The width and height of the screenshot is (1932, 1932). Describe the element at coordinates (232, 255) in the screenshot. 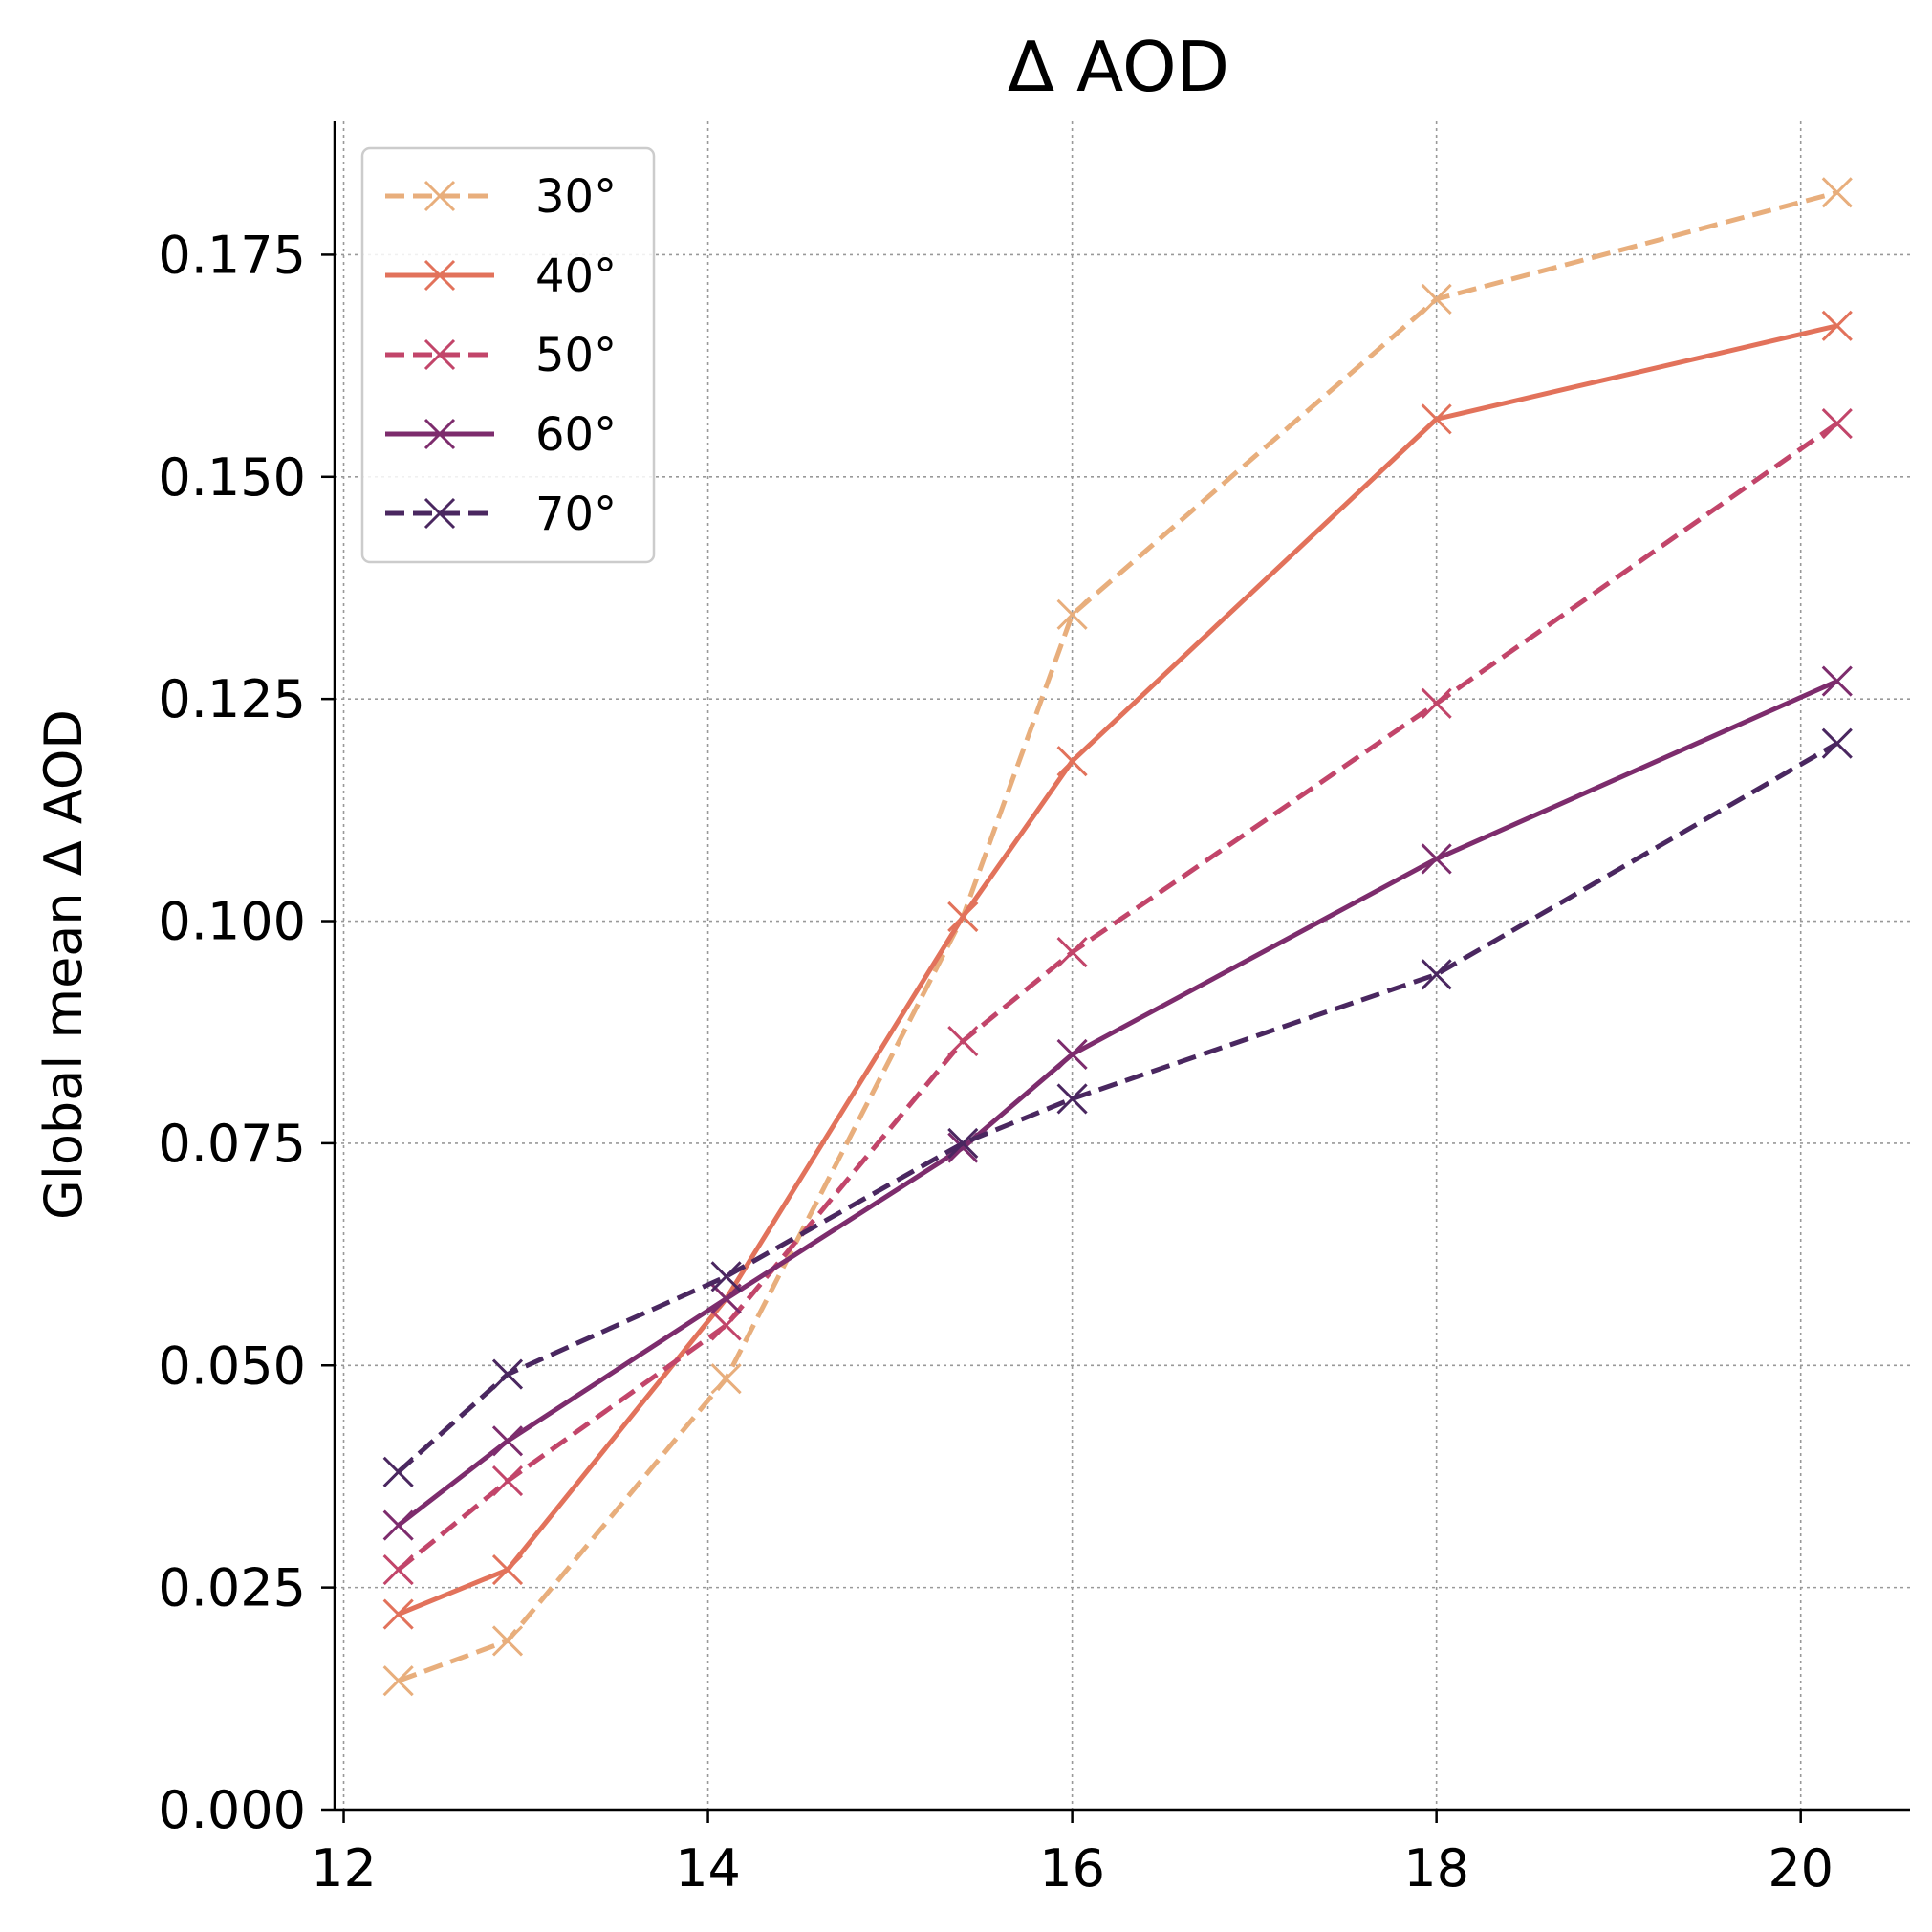

I see `y-tick-label: 0.175` at that location.